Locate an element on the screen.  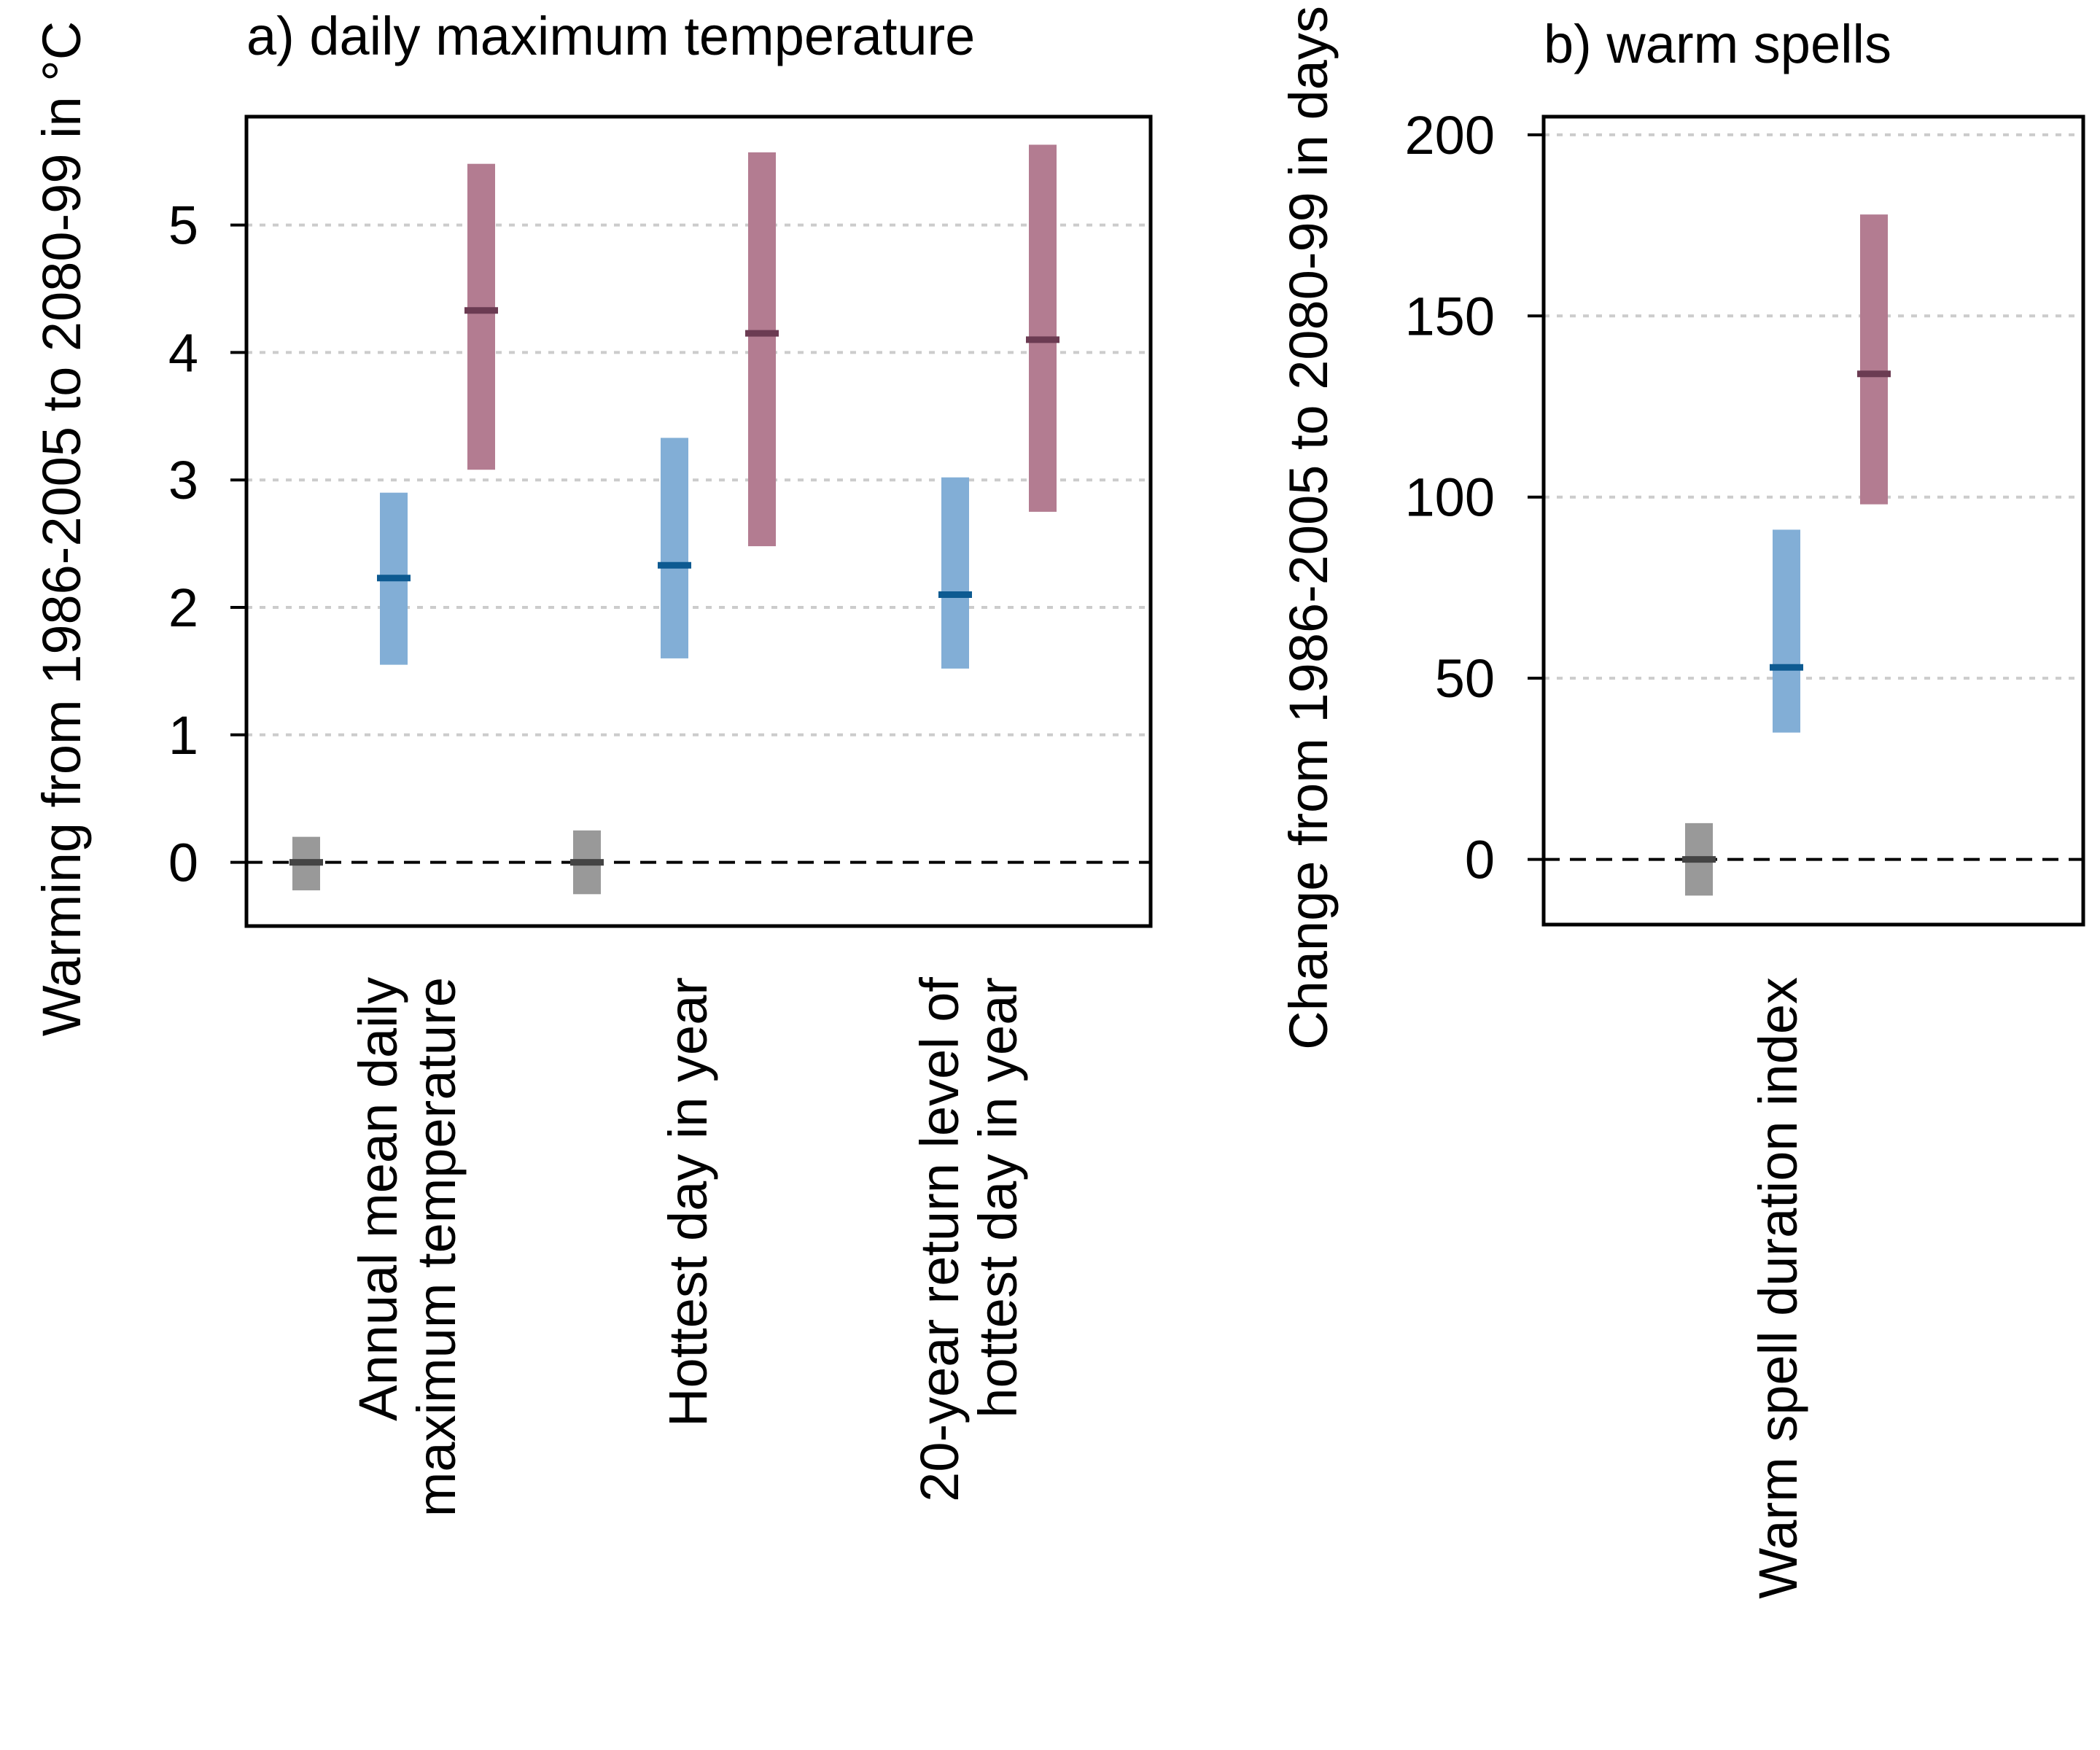
category-label: hottest day in year is located at coordinates (998, 1197).